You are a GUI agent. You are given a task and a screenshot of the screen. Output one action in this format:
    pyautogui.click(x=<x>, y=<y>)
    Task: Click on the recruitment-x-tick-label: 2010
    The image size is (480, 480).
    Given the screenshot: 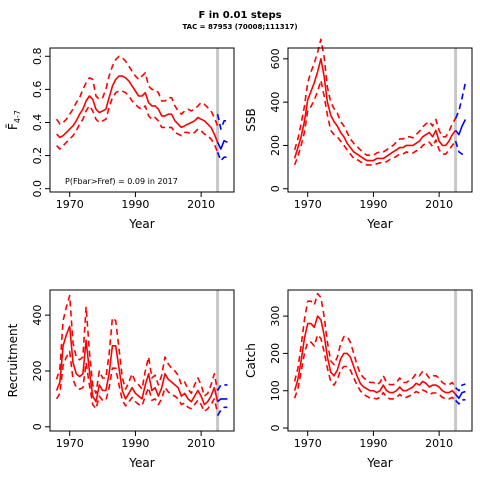 What is the action you would take?
    pyautogui.click(x=201, y=443)
    